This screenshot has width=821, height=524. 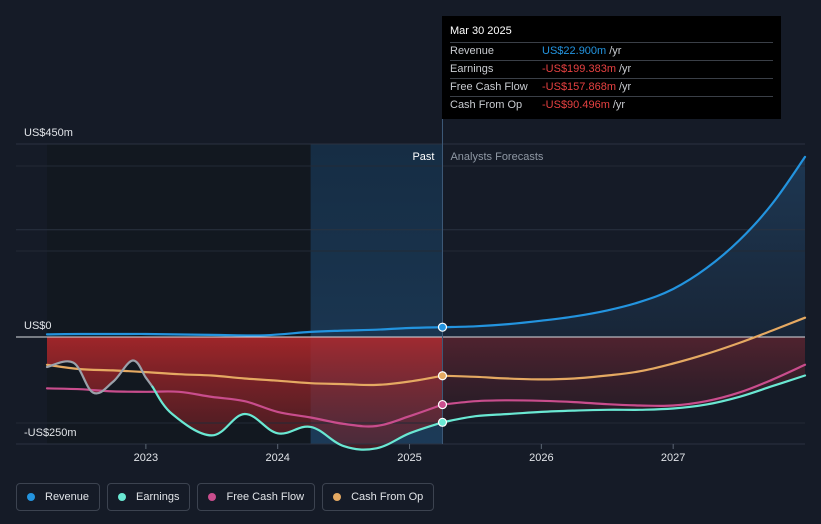 I want to click on earnings-past-area, so click(x=245, y=393).